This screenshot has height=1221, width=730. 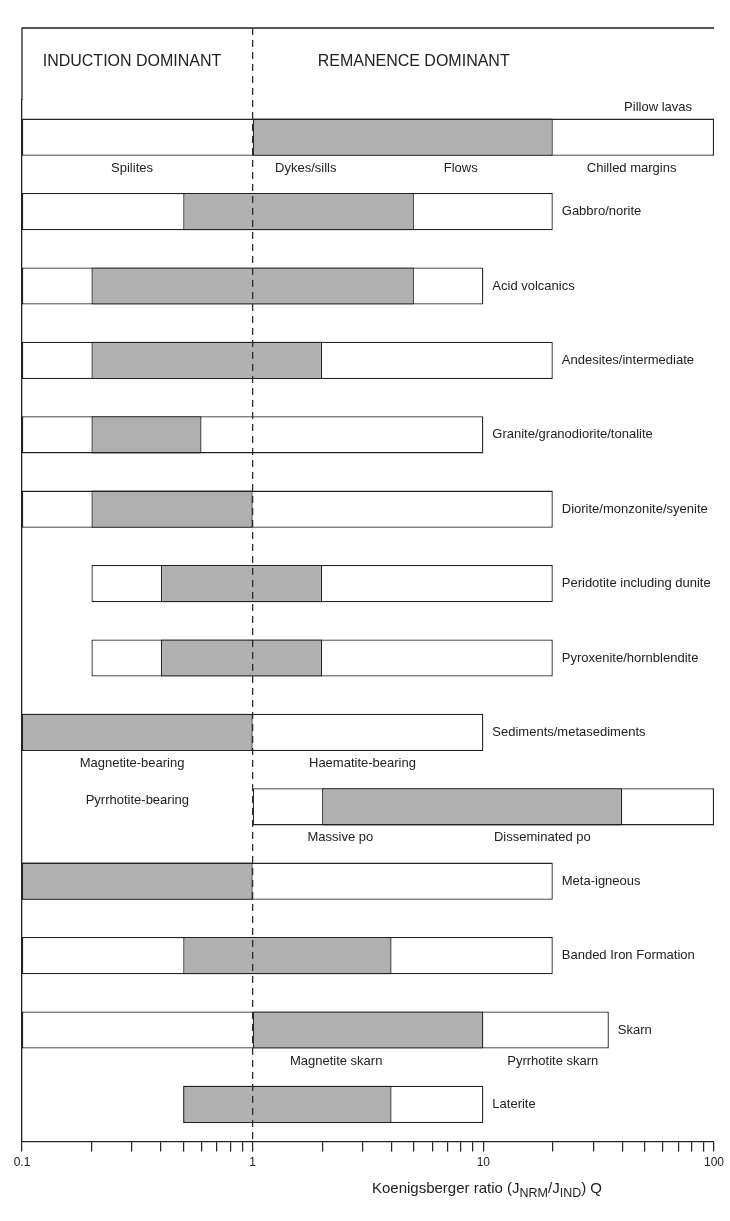 I want to click on y-tick-label: Peridotite including dunite, so click(x=636, y=583).